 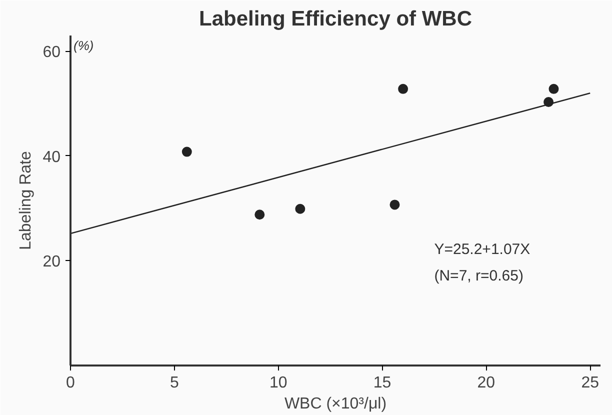 What do you see at coordinates (26, 200) in the screenshot?
I see `y-axis-title: Labeling Rate` at bounding box center [26, 200].